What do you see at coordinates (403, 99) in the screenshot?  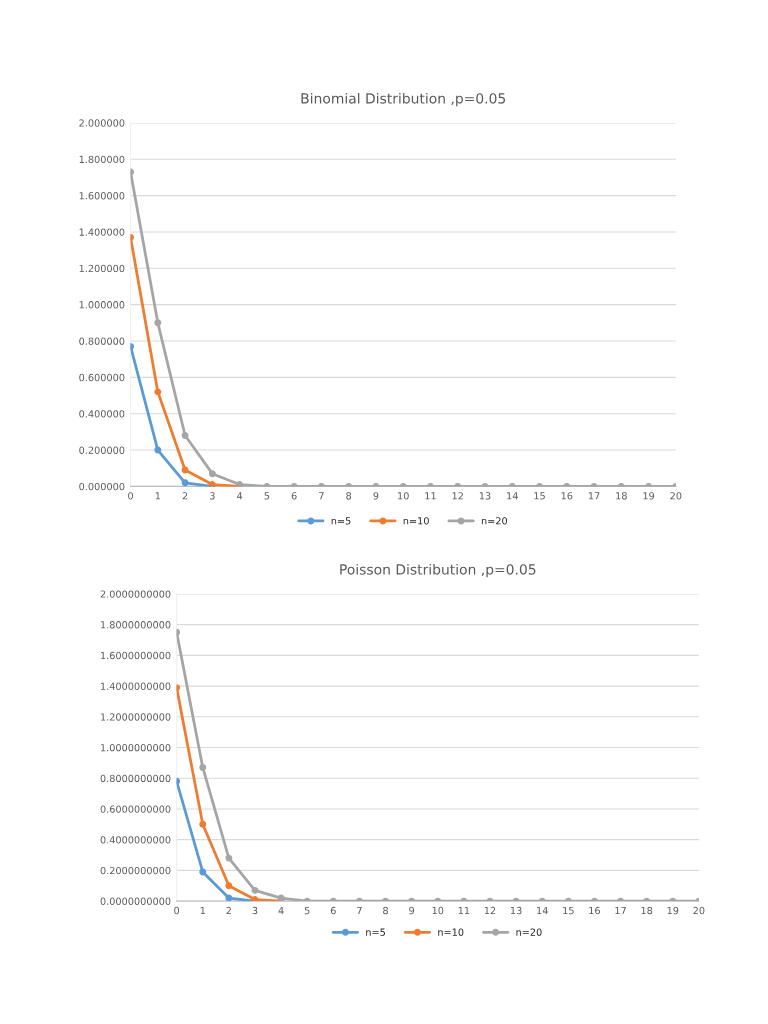 I see `chart-title: Binomial Distribution ,p=0.05` at bounding box center [403, 99].